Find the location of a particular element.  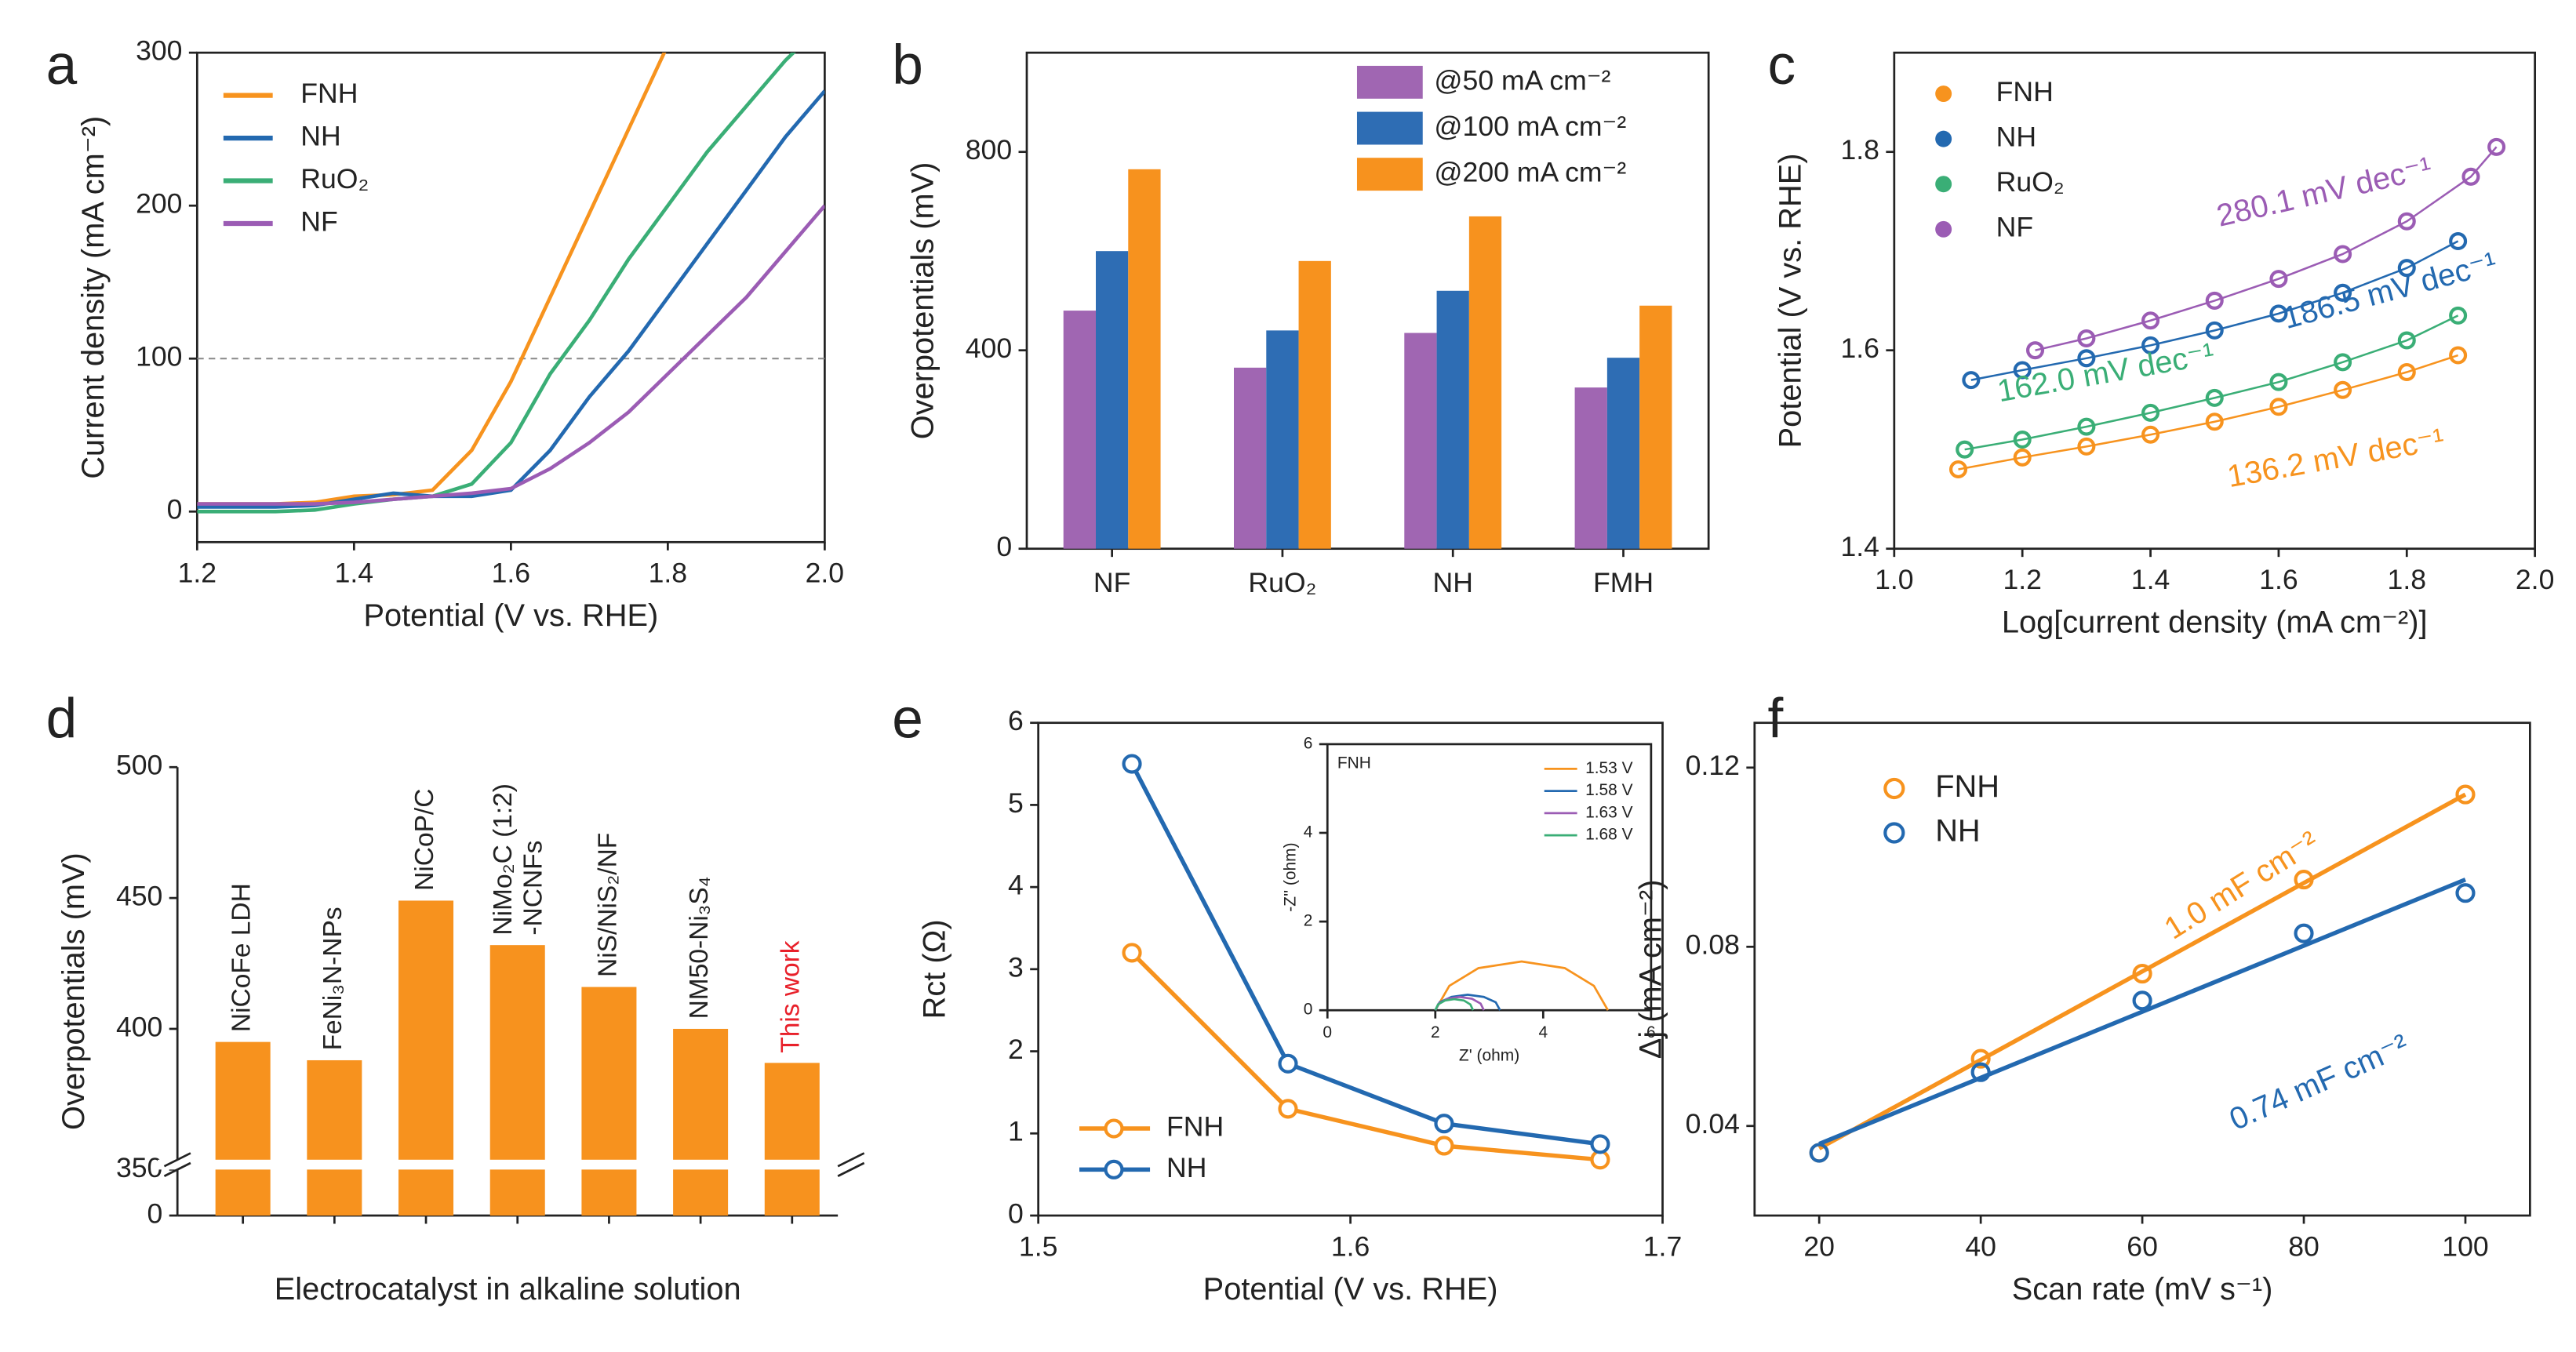

x-axis-label: Z' (ohm) is located at coordinates (1489, 1055).